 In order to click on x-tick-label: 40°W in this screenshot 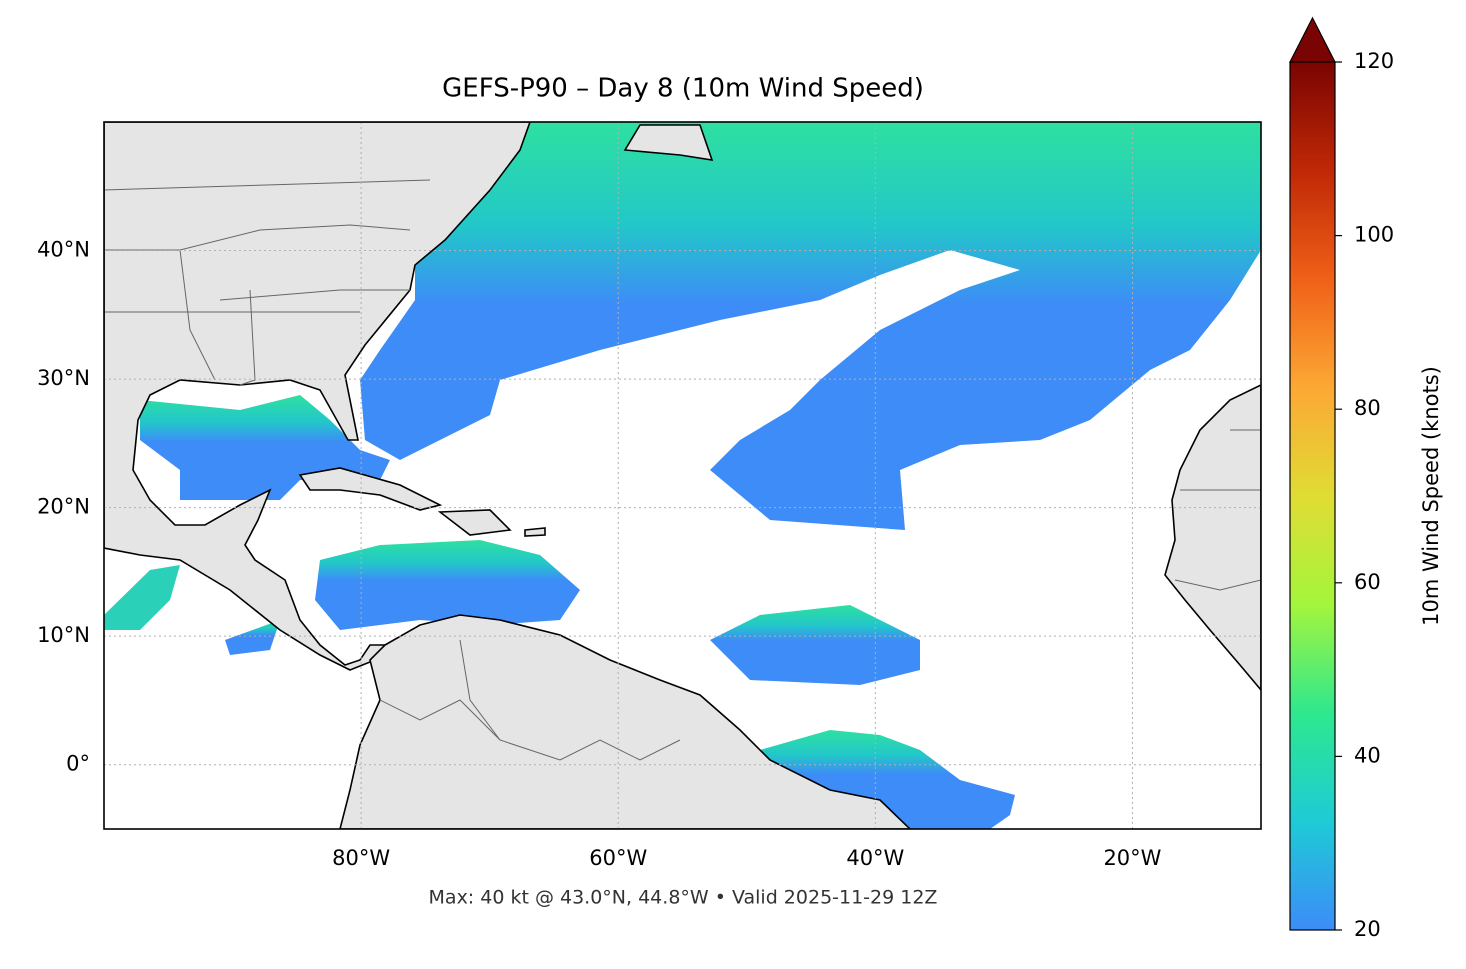, I will do `click(875, 858)`.